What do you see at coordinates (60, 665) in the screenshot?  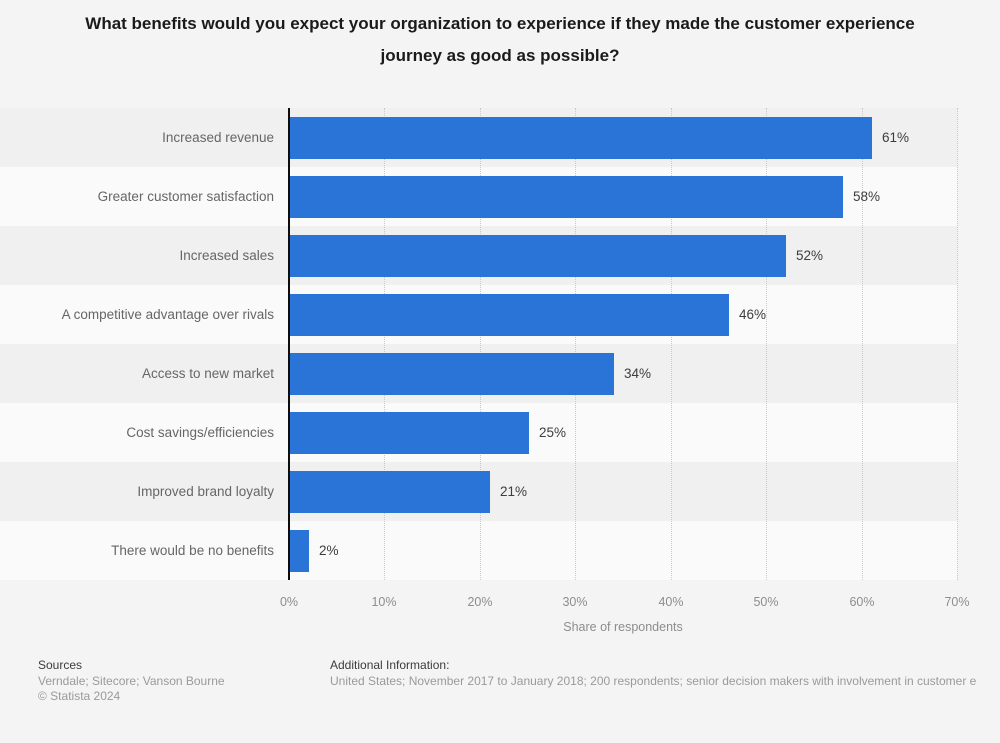 I see `sources-label: Sources` at bounding box center [60, 665].